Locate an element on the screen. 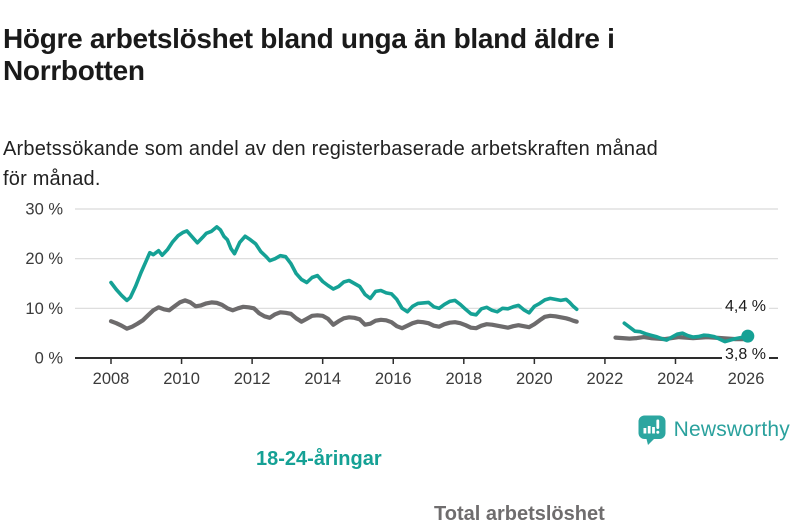  brand-footer: Newsworthy is located at coordinates (714, 430).